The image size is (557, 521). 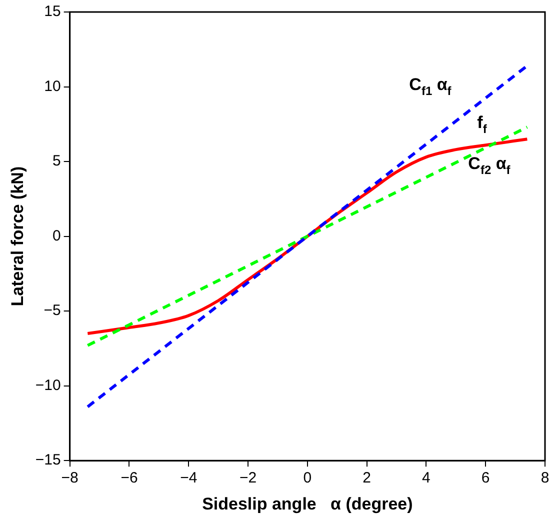 I want to click on y-tick-label: −10, so click(x=48, y=385).